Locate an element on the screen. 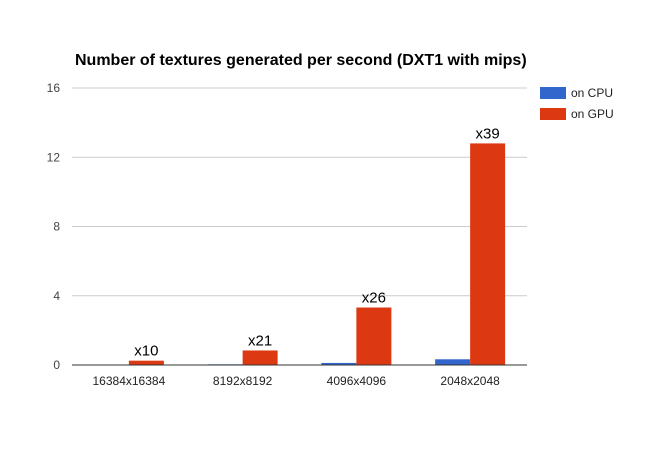  y-tick-label: 0 is located at coordinates (56, 365).